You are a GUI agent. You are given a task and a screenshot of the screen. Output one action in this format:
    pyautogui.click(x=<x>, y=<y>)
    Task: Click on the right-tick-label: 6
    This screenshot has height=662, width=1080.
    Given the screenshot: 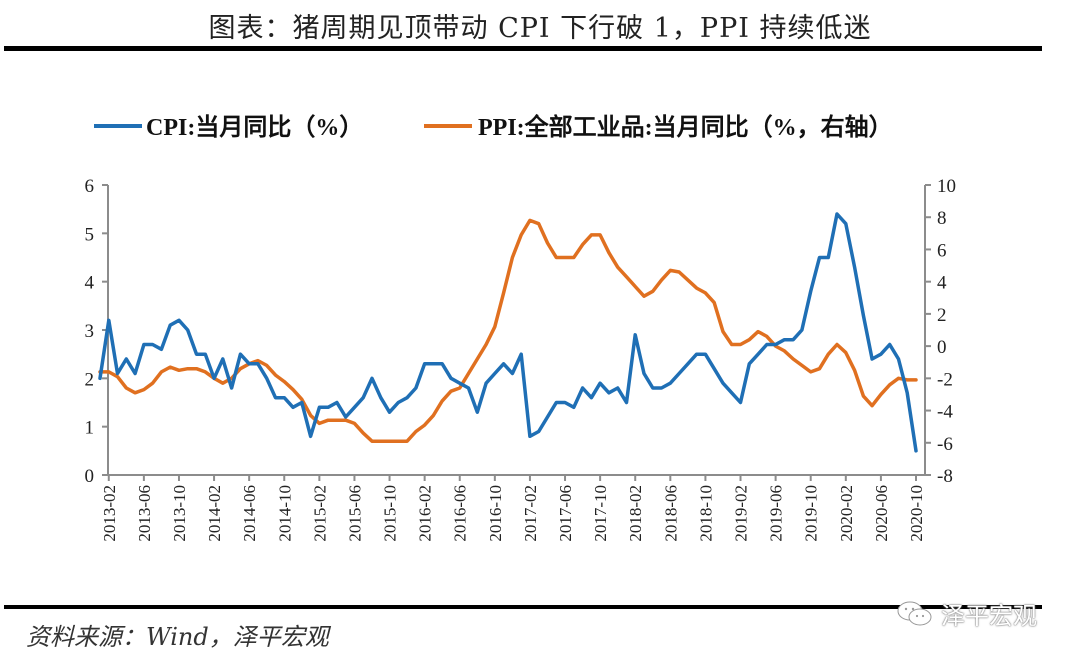 What is the action you would take?
    pyautogui.click(x=942, y=250)
    